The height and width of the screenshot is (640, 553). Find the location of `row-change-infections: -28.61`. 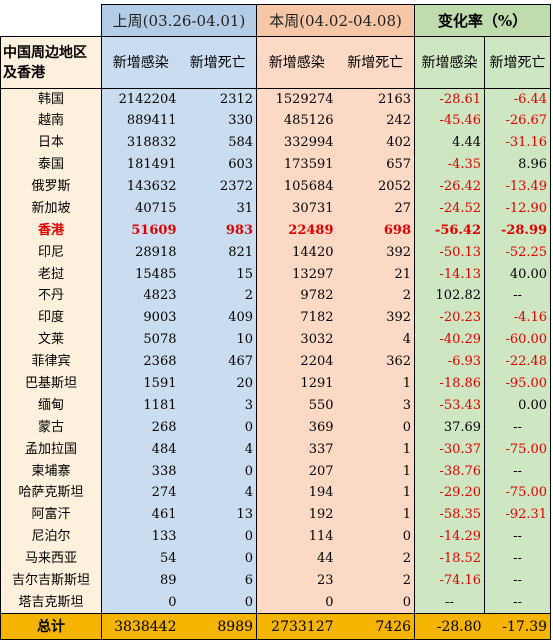

row-change-infections: -28.61 is located at coordinates (450, 99).